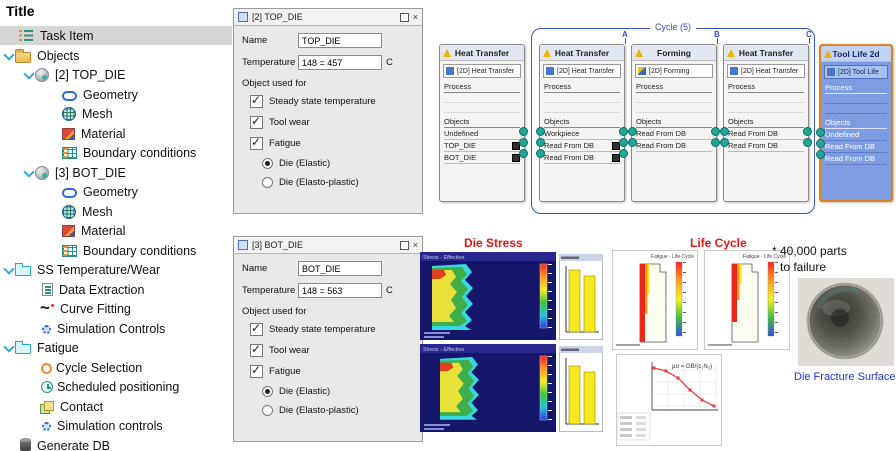 The height and width of the screenshot is (451, 896). Describe the element at coordinates (116, 152) in the screenshot. I see `tree-item-boundary-conditions-top: Boundary conditions` at that location.